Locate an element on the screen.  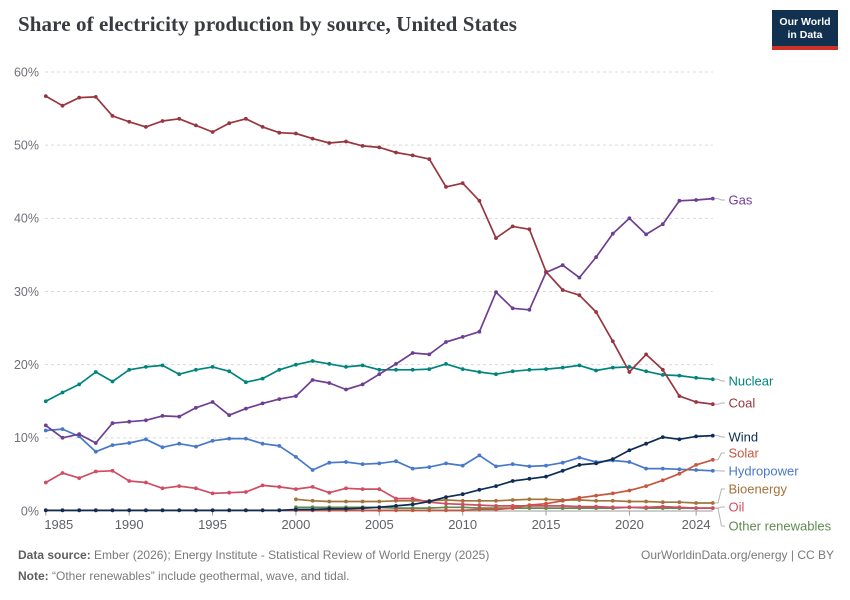
owid-url-link: OurWorldinData.org/energy | CC BY is located at coordinates (737, 555).